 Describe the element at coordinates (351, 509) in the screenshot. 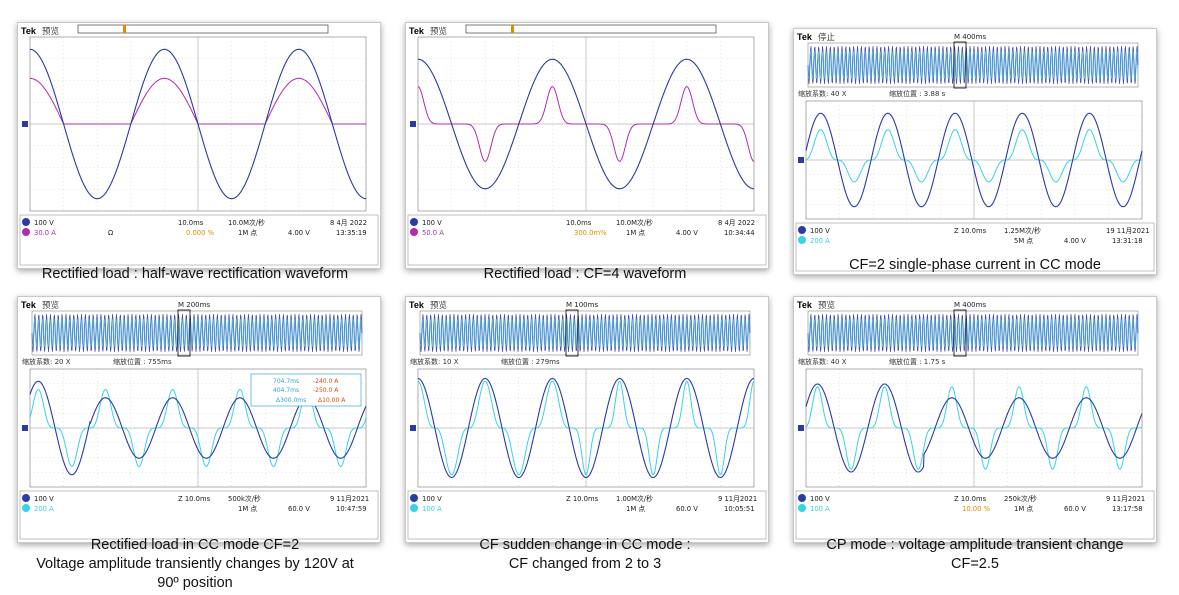

I see `status-field: 10:47:59` at that location.